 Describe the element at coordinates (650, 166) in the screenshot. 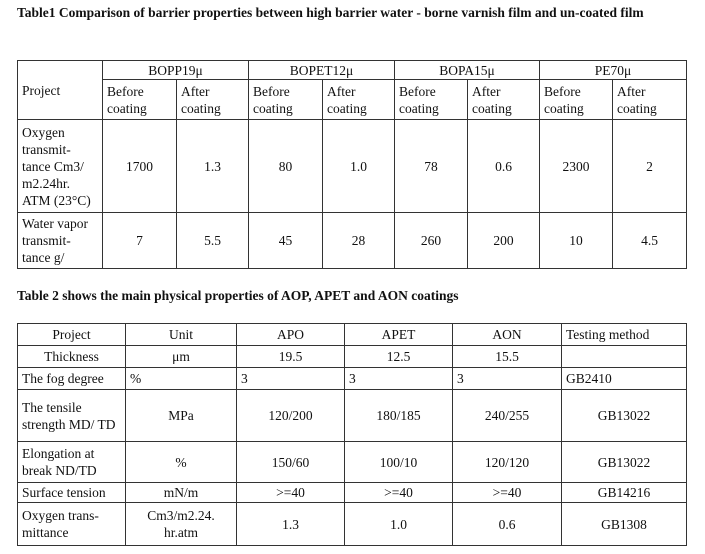

I see `cell: 2` at that location.